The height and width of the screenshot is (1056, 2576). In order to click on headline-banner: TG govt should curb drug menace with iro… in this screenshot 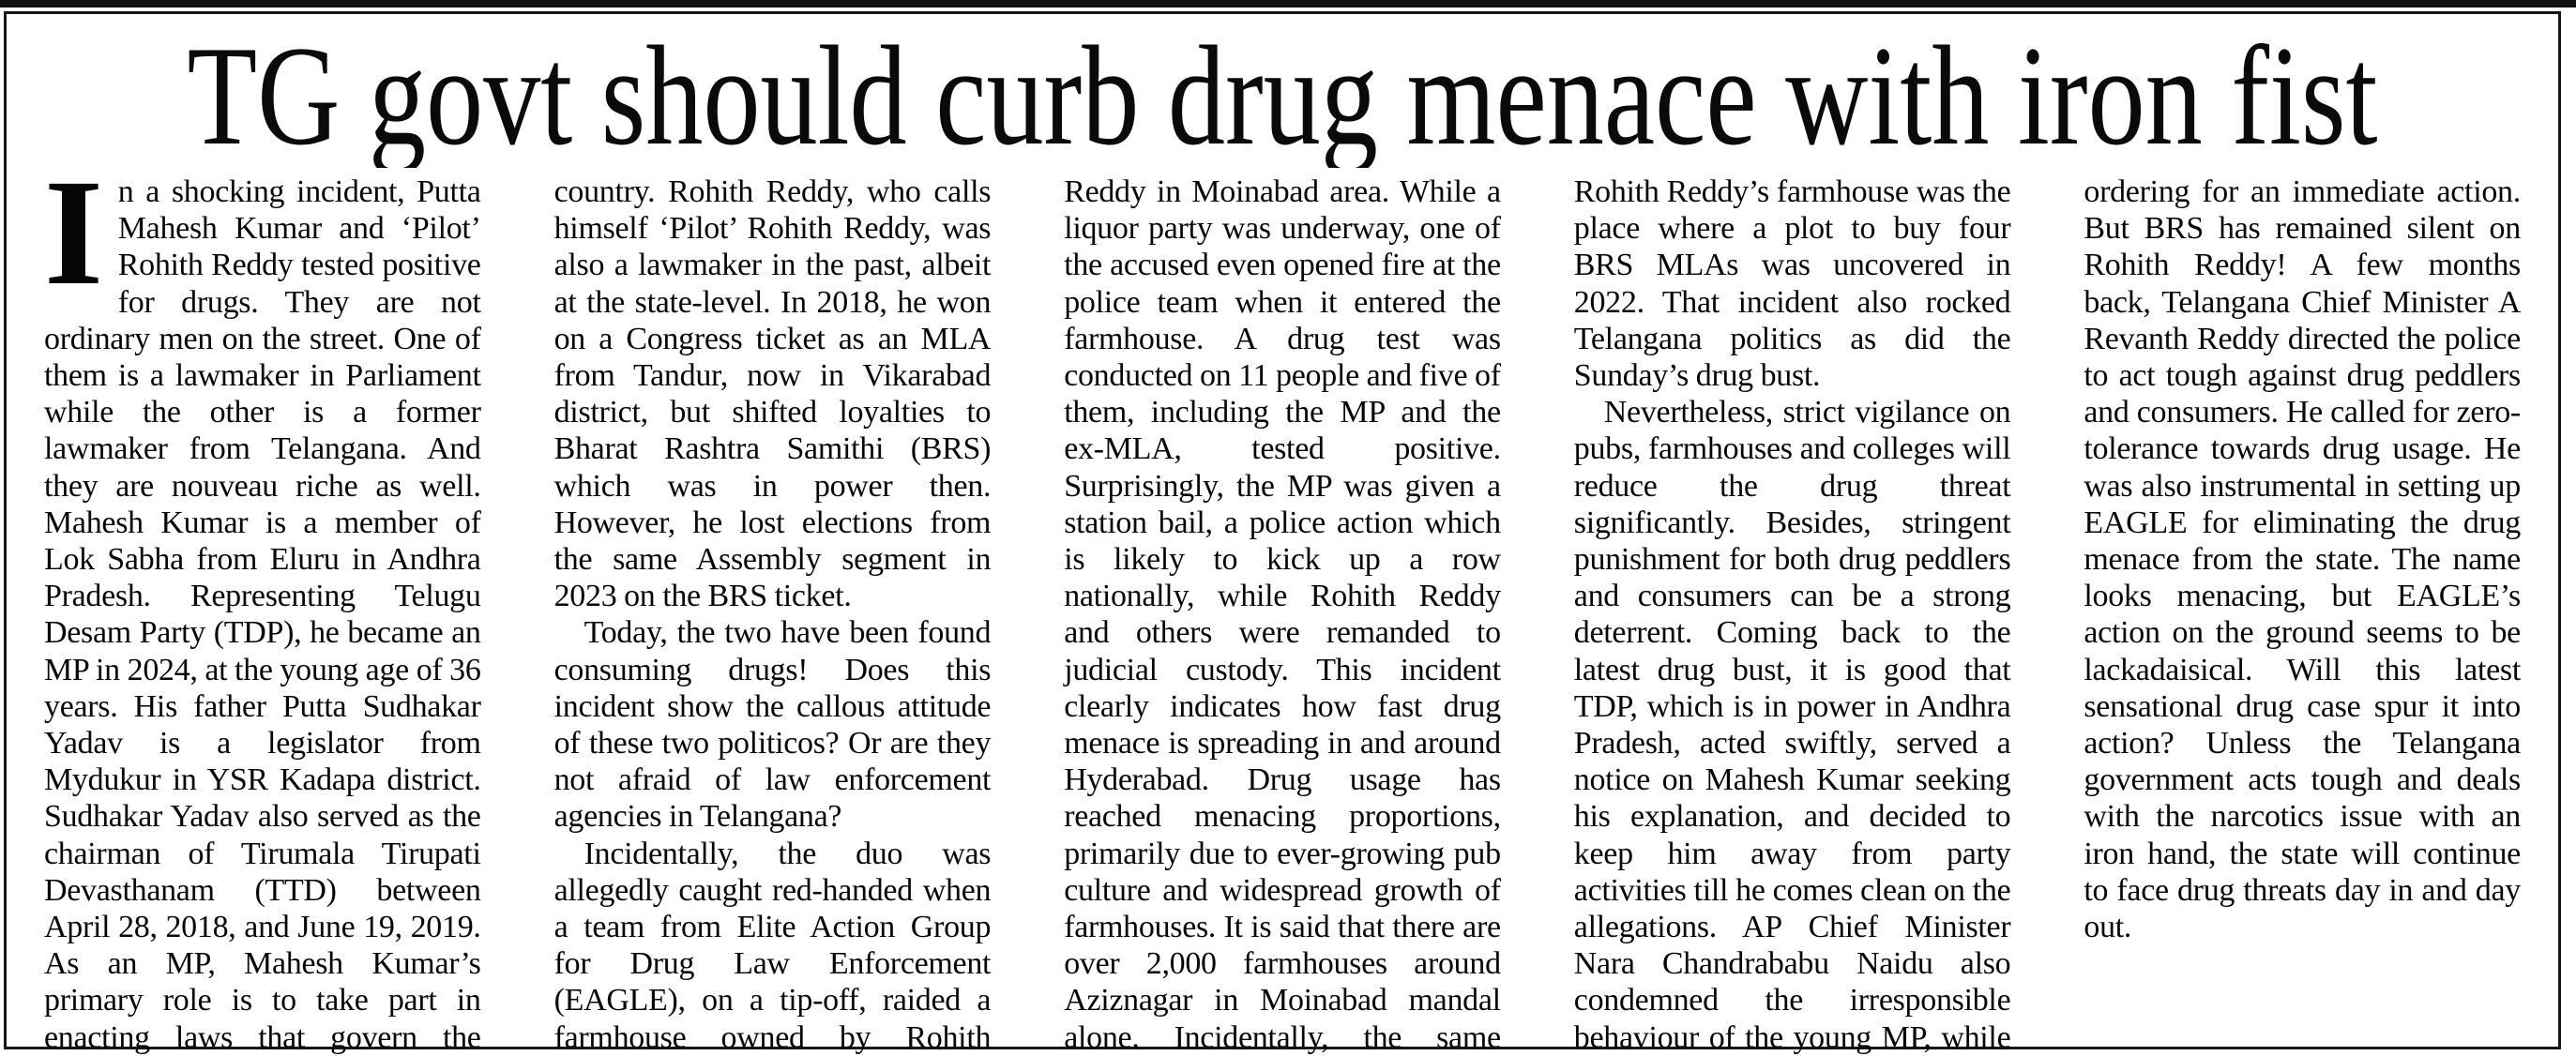, I will do `click(1283, 97)`.